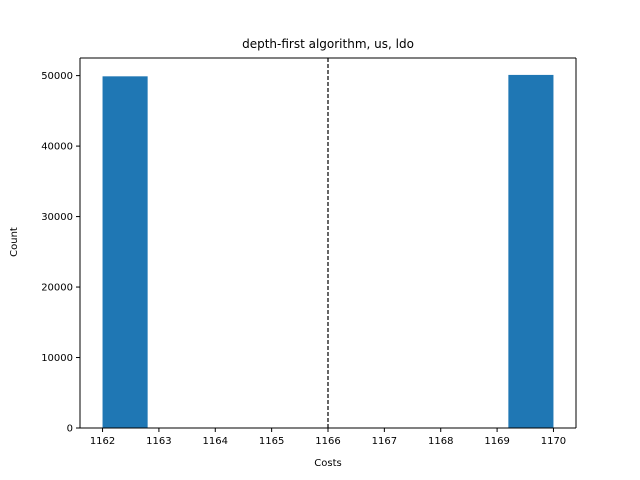 The height and width of the screenshot is (480, 640). What do you see at coordinates (553, 441) in the screenshot?
I see `x-tick-label: 1170` at bounding box center [553, 441].